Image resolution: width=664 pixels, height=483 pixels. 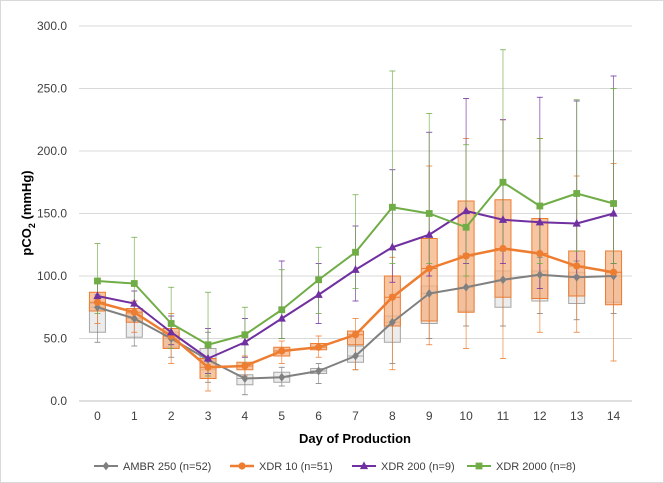 I want to click on x-axis-ticks: 0 1 2 3 4 5 6 7 8 9 10 11 12 13 14, so click(x=357, y=416).